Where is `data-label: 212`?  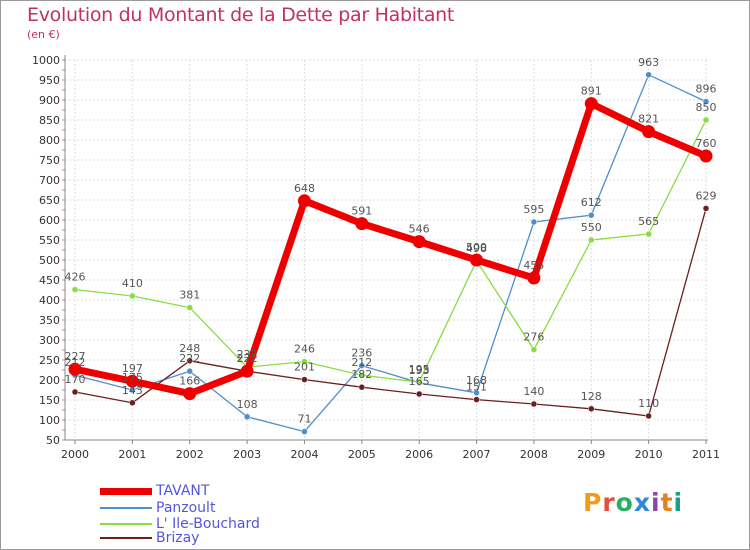 data-label: 212 is located at coordinates (75, 362).